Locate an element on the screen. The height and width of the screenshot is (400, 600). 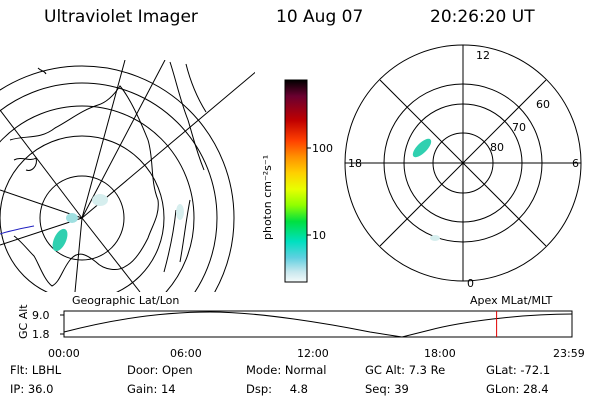
ip-field: IP: 36.0 is located at coordinates (32, 389).